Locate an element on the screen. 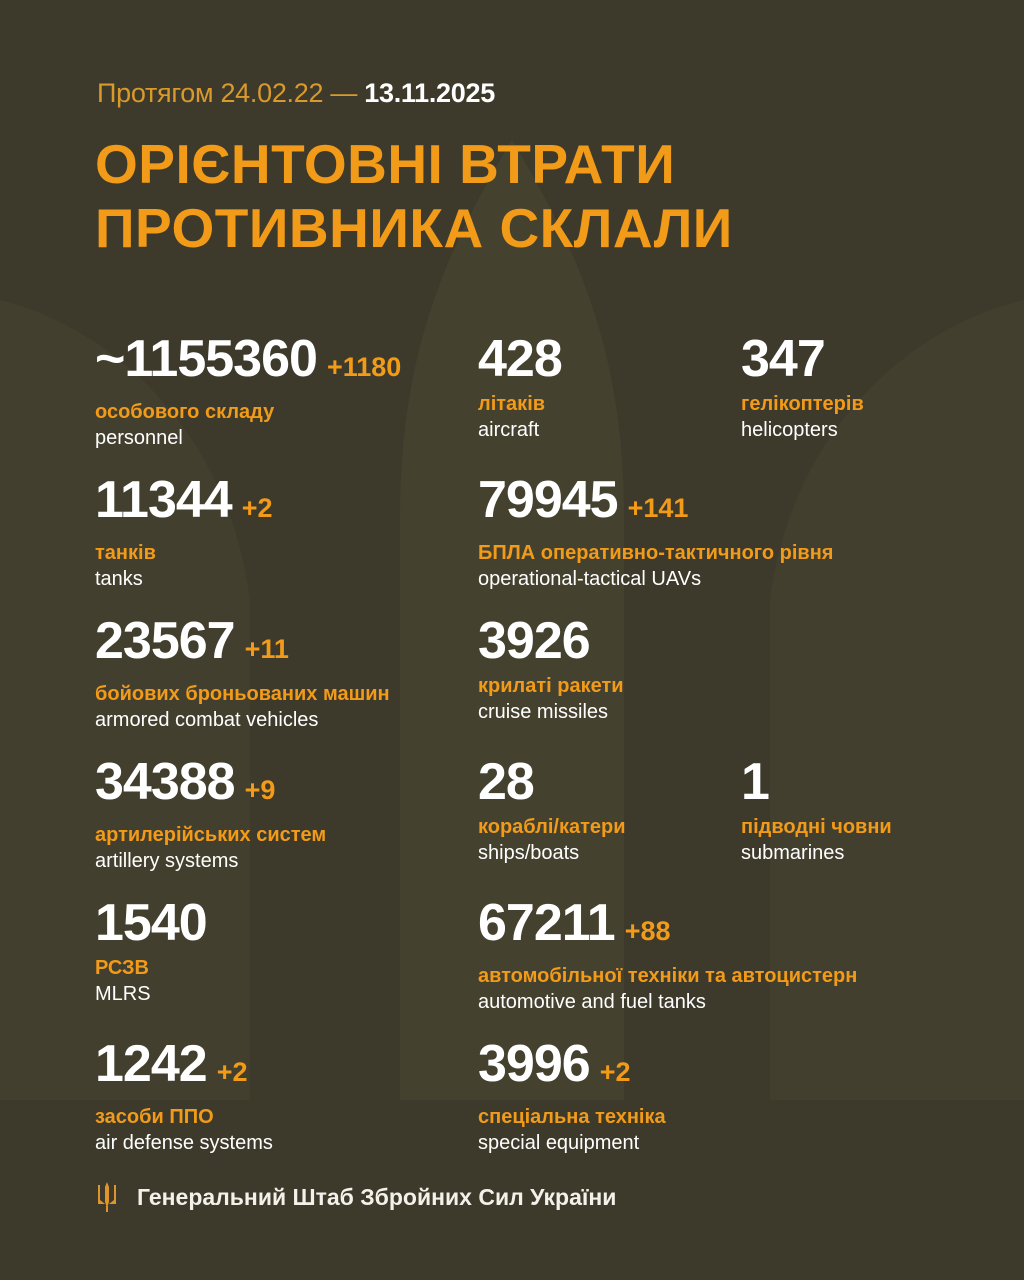 Image resolution: width=1024 pixels, height=1280 pixels. stat-value: 1540 is located at coordinates (151, 923).